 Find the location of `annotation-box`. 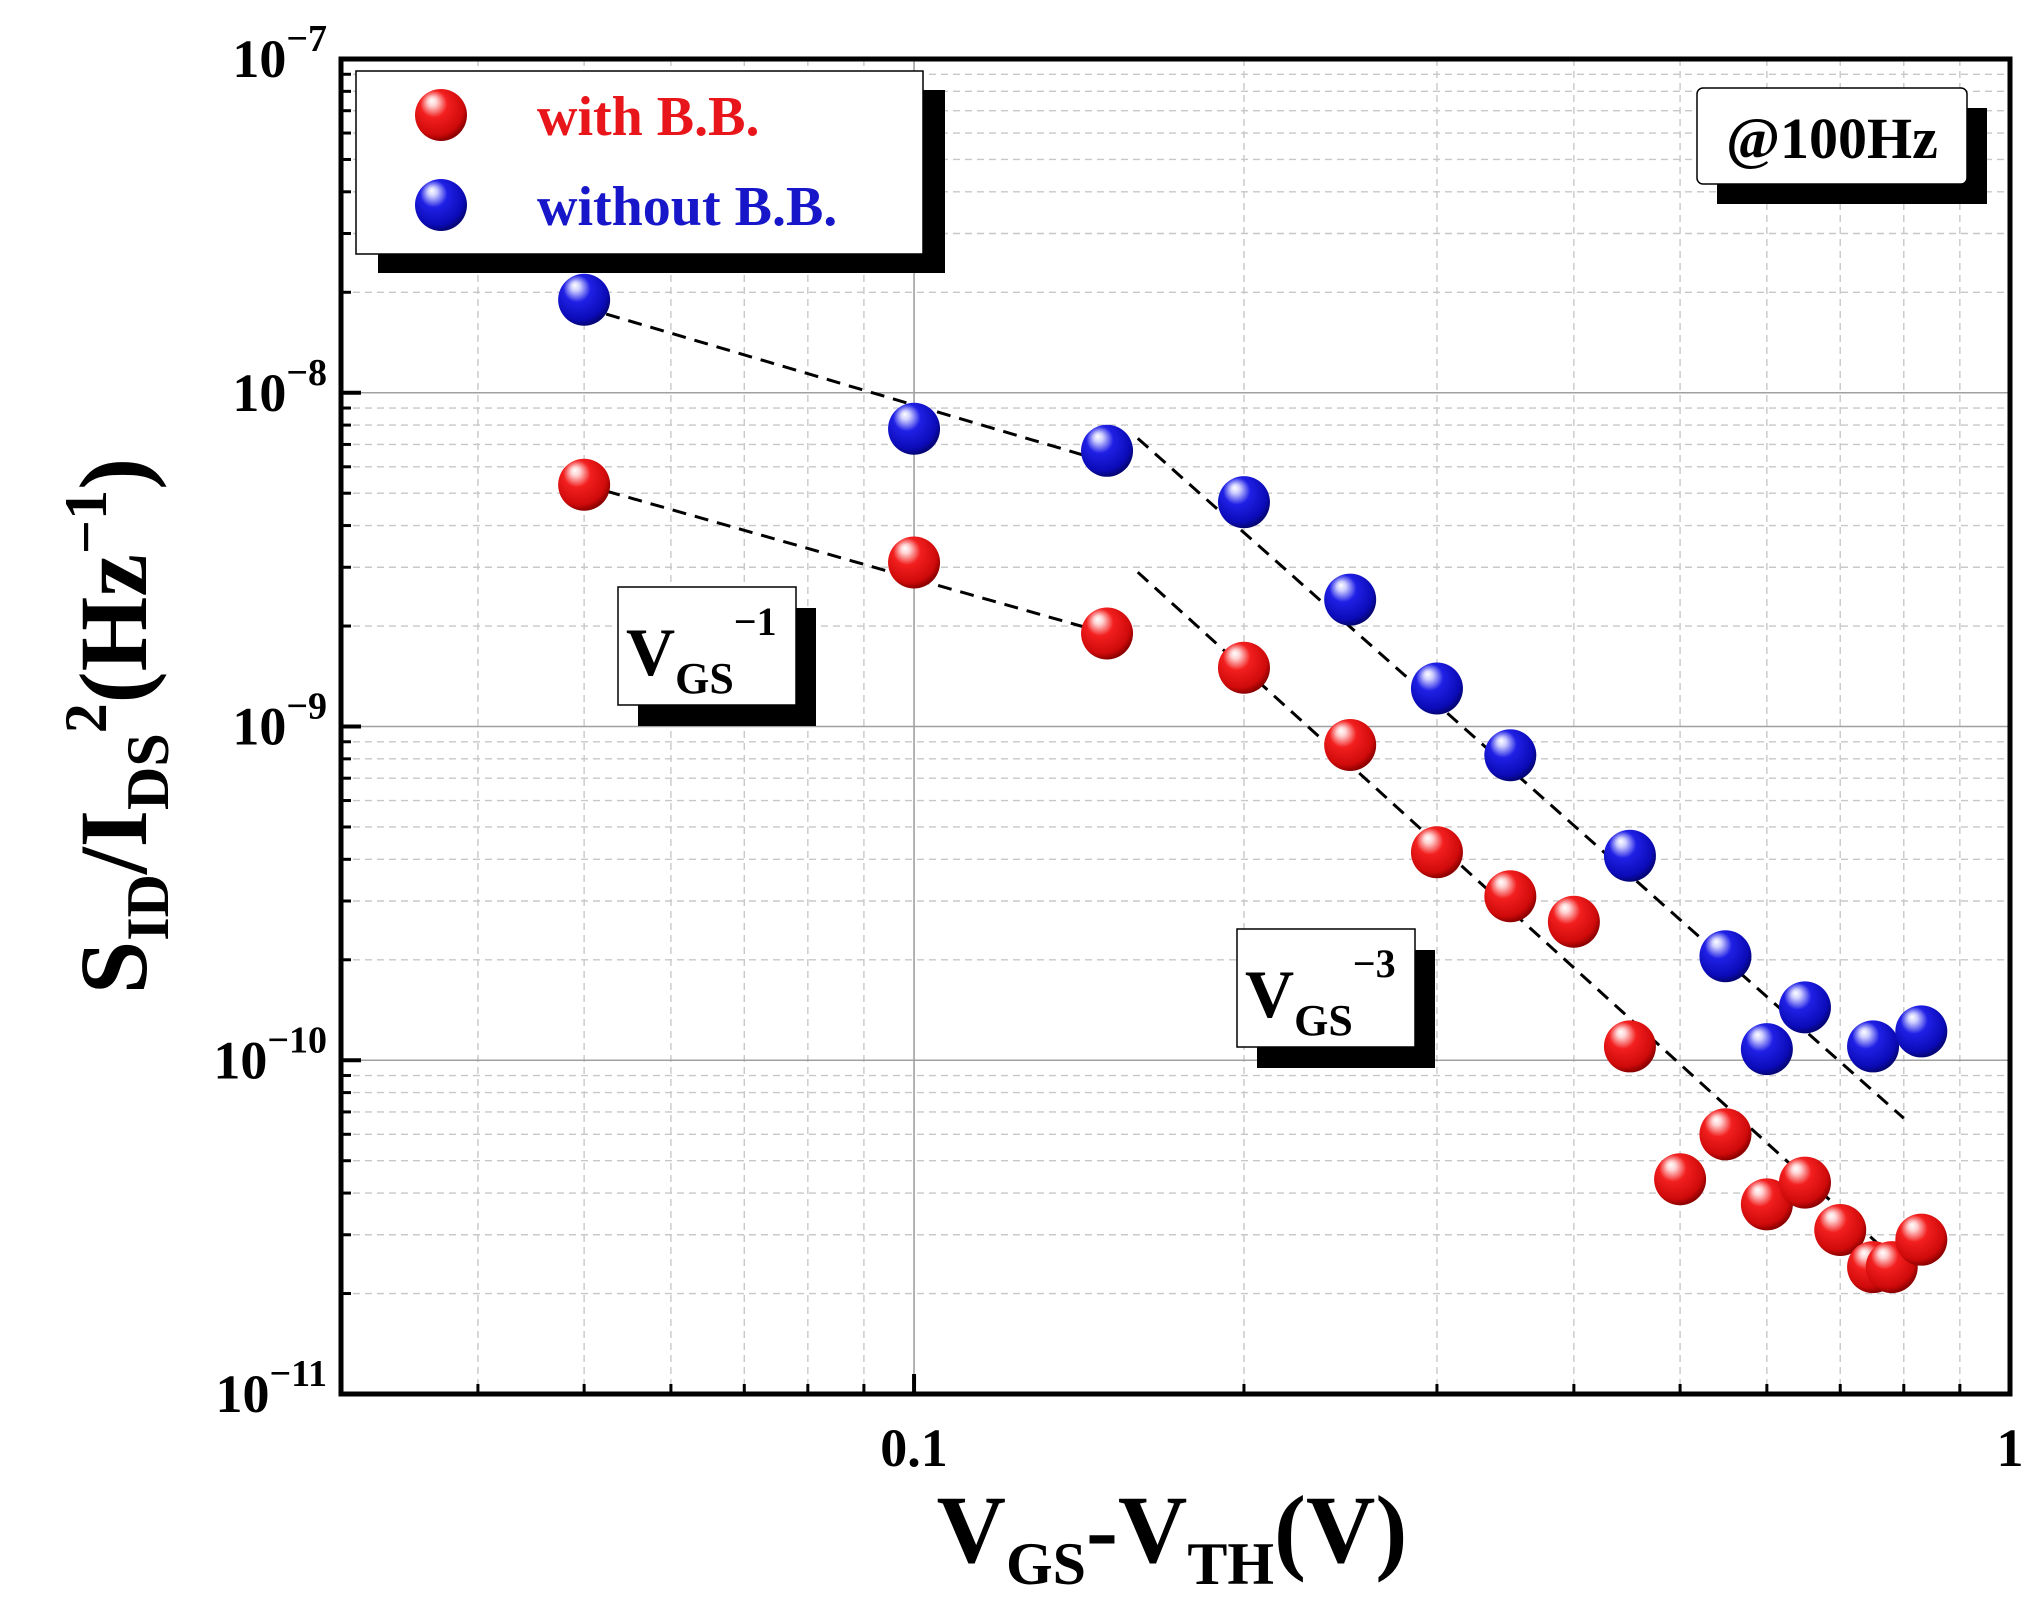

annotation-box is located at coordinates (1832, 136).